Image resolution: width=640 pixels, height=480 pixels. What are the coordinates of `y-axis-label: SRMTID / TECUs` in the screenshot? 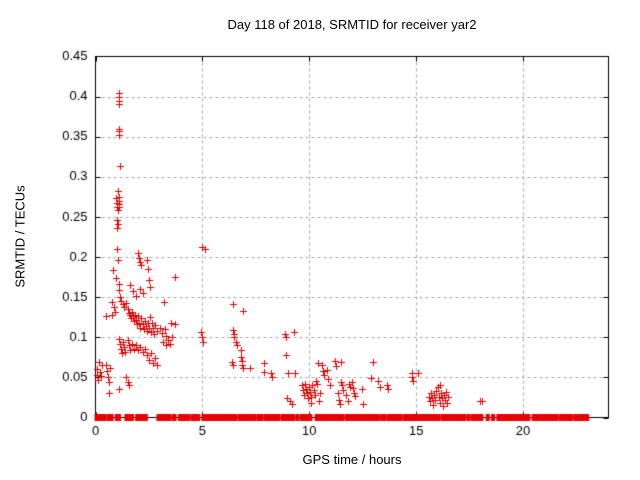 It's located at (20, 236).